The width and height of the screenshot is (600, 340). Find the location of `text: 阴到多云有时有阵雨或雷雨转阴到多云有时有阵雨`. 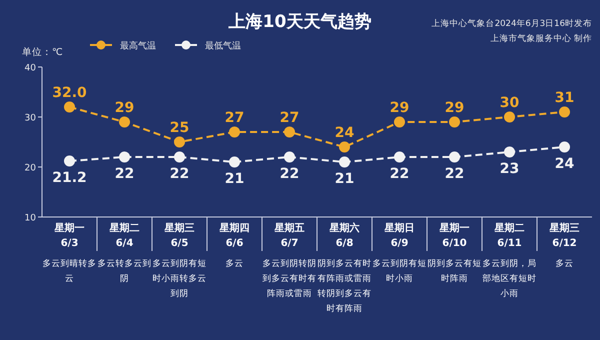

text: 阴到多云有时有阵雨或雷雨转阴到多云有时有阵雨 is located at coordinates (345, 286).